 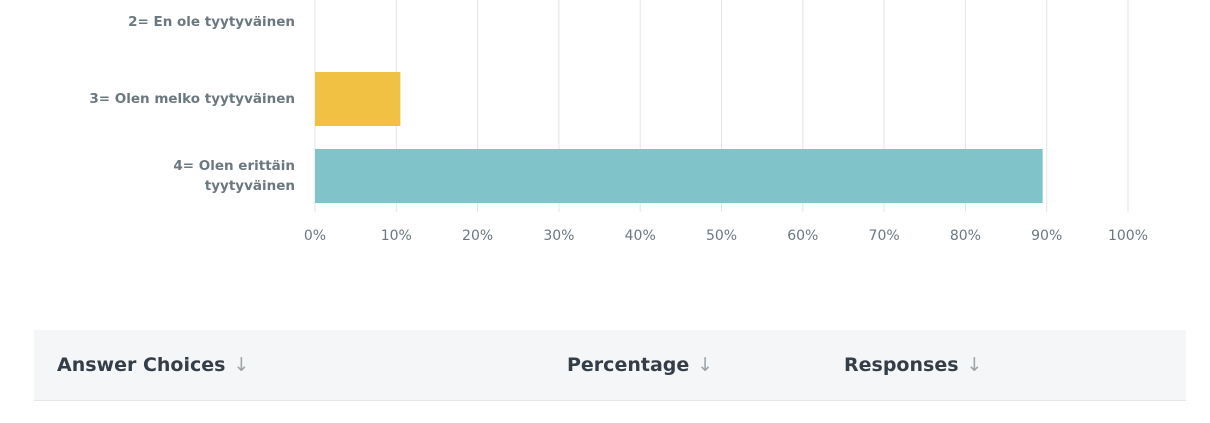 I want to click on header-cell: Answer Choices ↓, so click(x=153, y=365).